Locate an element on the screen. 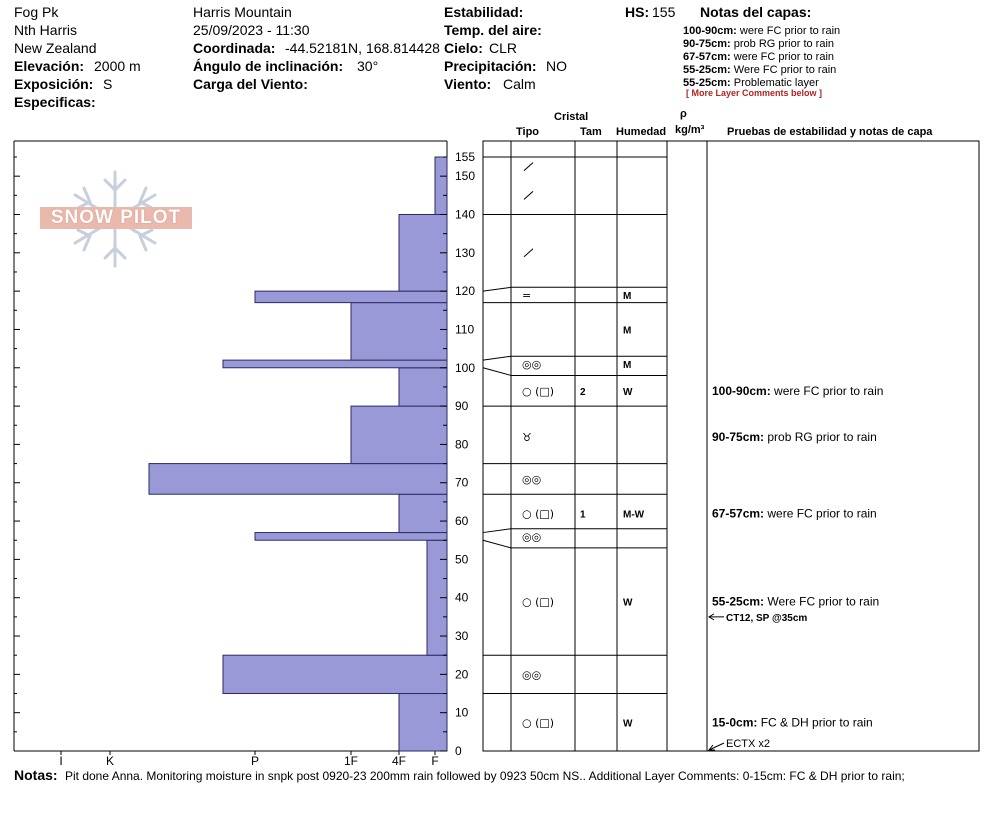  wind-load-label: Carga del Viento: is located at coordinates (250, 84).